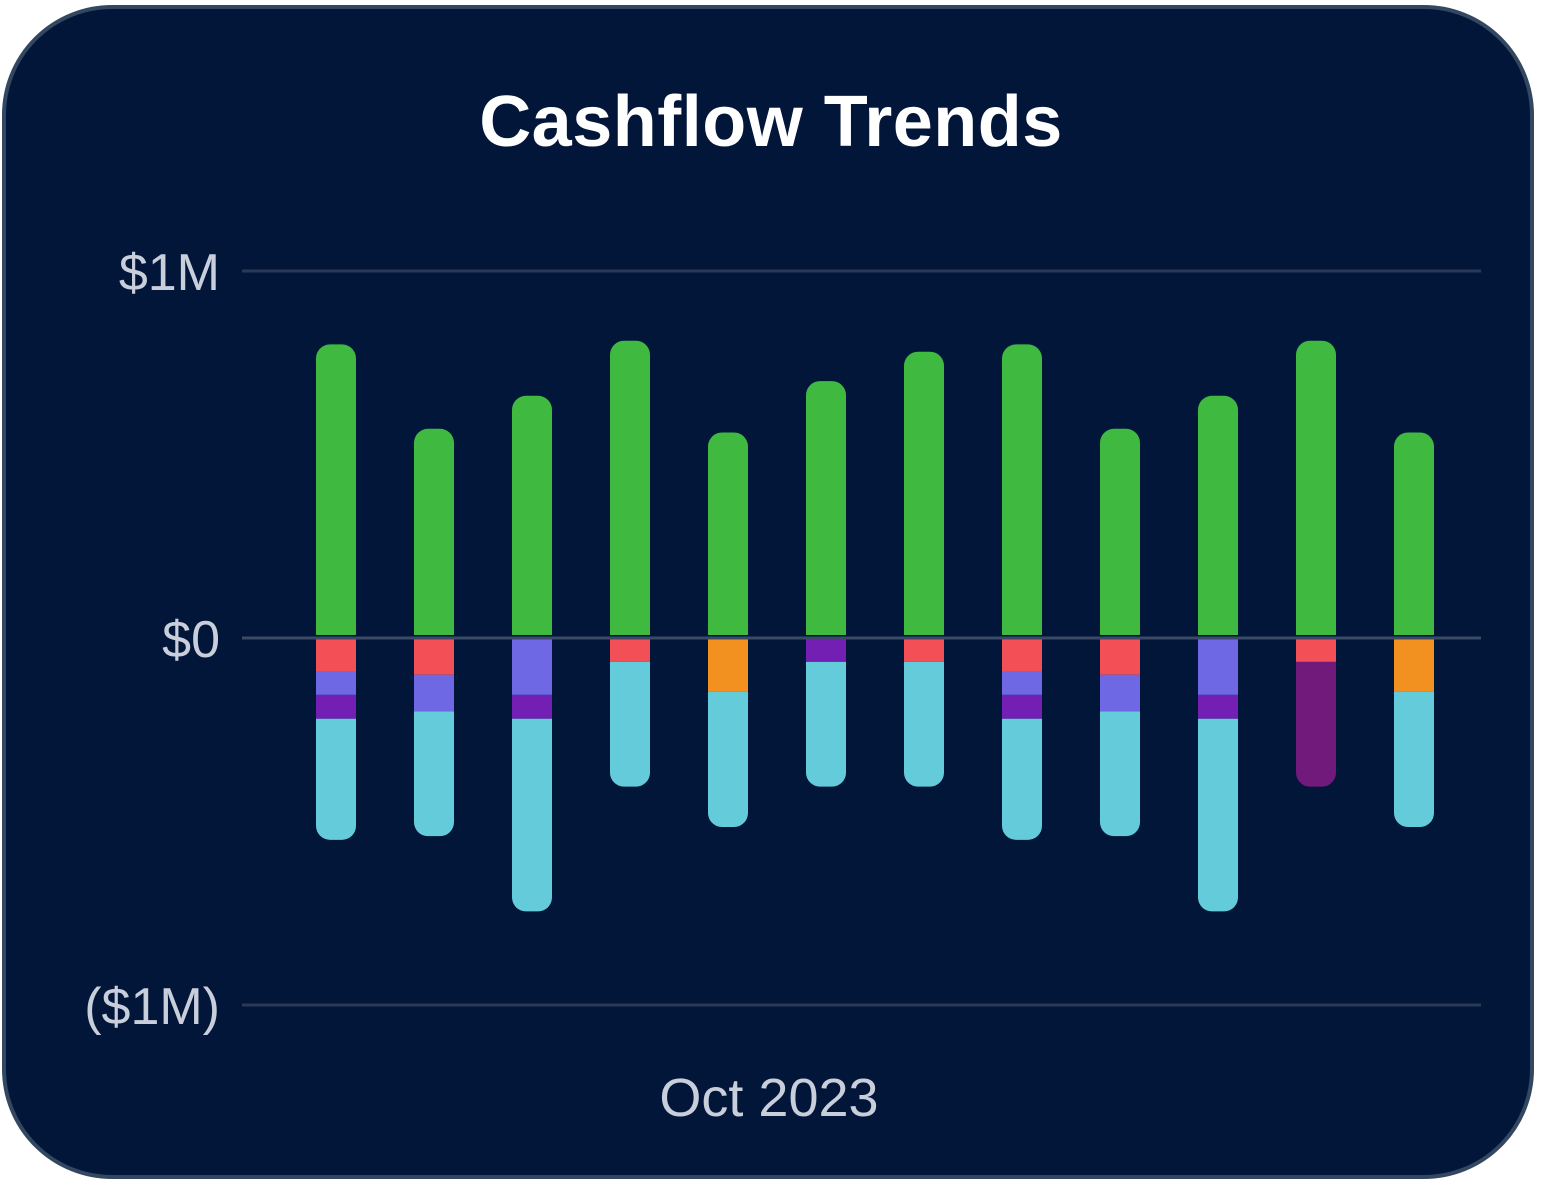 The width and height of the screenshot is (1542, 1185). What do you see at coordinates (152, 1007) in the screenshot?
I see `y-tick-label: ($1M)` at bounding box center [152, 1007].